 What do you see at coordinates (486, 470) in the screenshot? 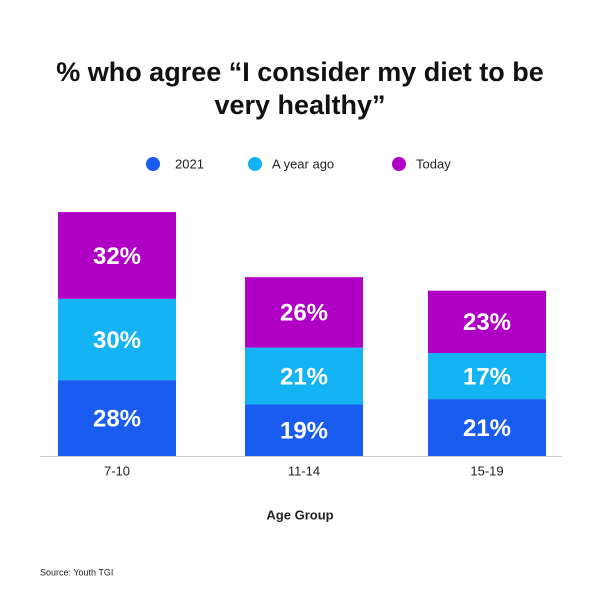
I see `x-tick-label: 15-19` at bounding box center [486, 470].